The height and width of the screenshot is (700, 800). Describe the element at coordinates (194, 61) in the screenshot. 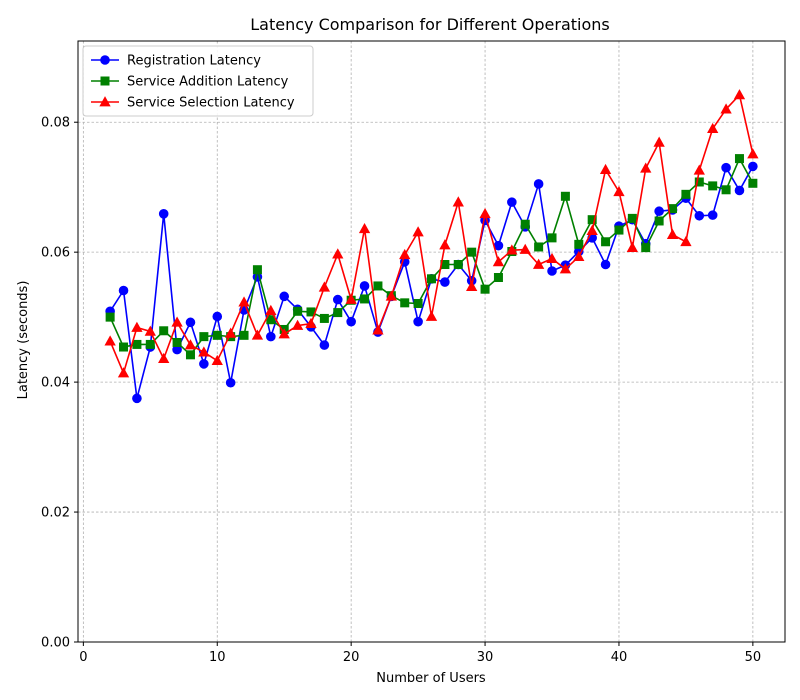

I see `legend-label: Registration Latency` at that location.